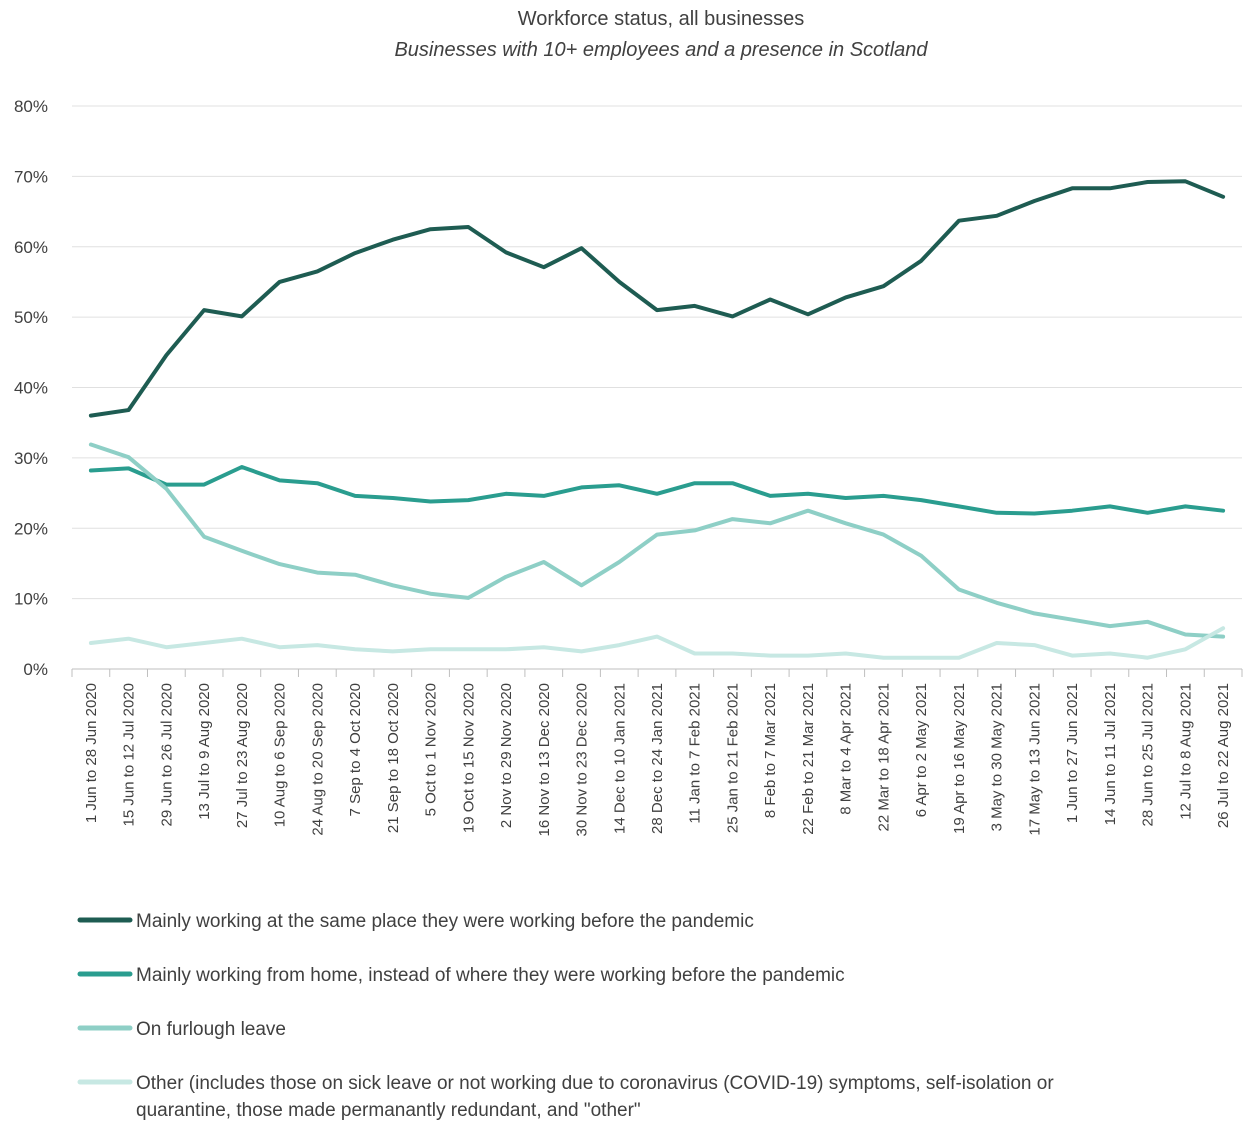 The height and width of the screenshot is (1126, 1250). I want to click on x-tick-label: 26 Jul to 22 Aug 2021, so click(1223, 755).